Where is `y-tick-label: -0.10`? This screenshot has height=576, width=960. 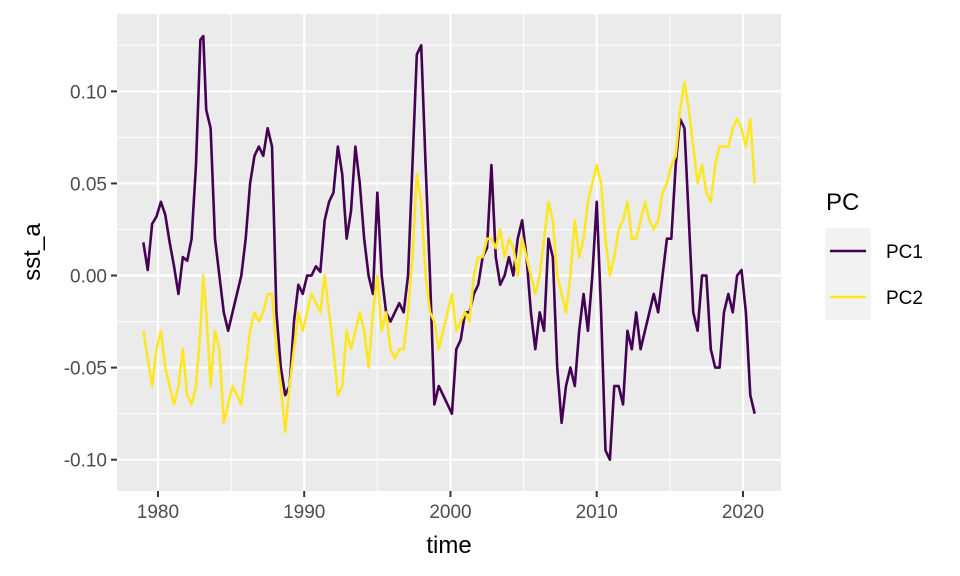 y-tick-label: -0.10 is located at coordinates (85, 461).